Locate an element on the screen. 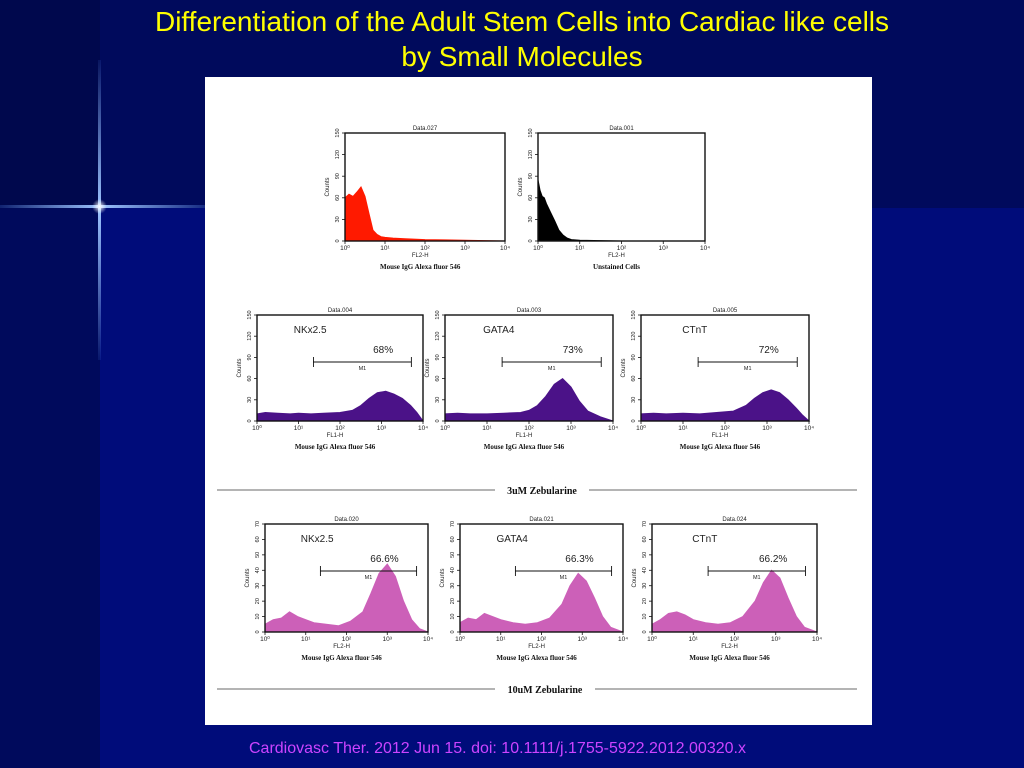  data-label: Data.021 is located at coordinates (541, 520).